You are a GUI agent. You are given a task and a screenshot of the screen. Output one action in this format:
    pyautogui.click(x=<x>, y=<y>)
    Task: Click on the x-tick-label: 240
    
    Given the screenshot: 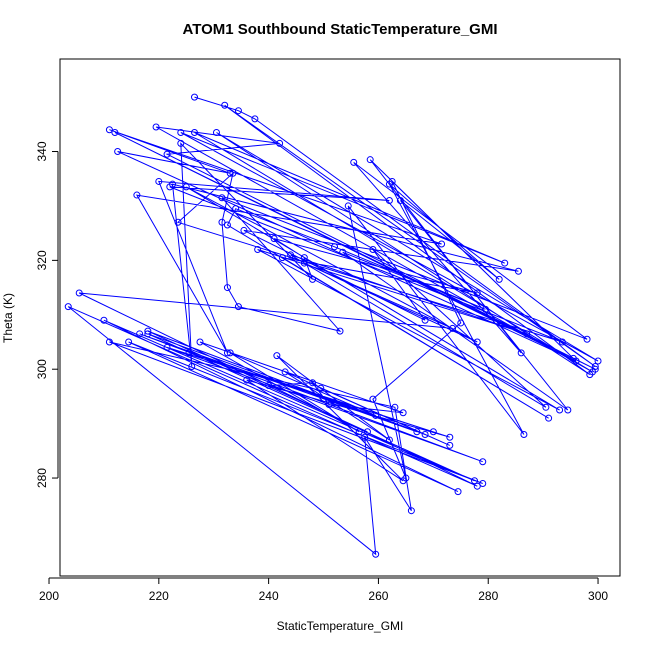 What is the action you would take?
    pyautogui.click(x=269, y=596)
    